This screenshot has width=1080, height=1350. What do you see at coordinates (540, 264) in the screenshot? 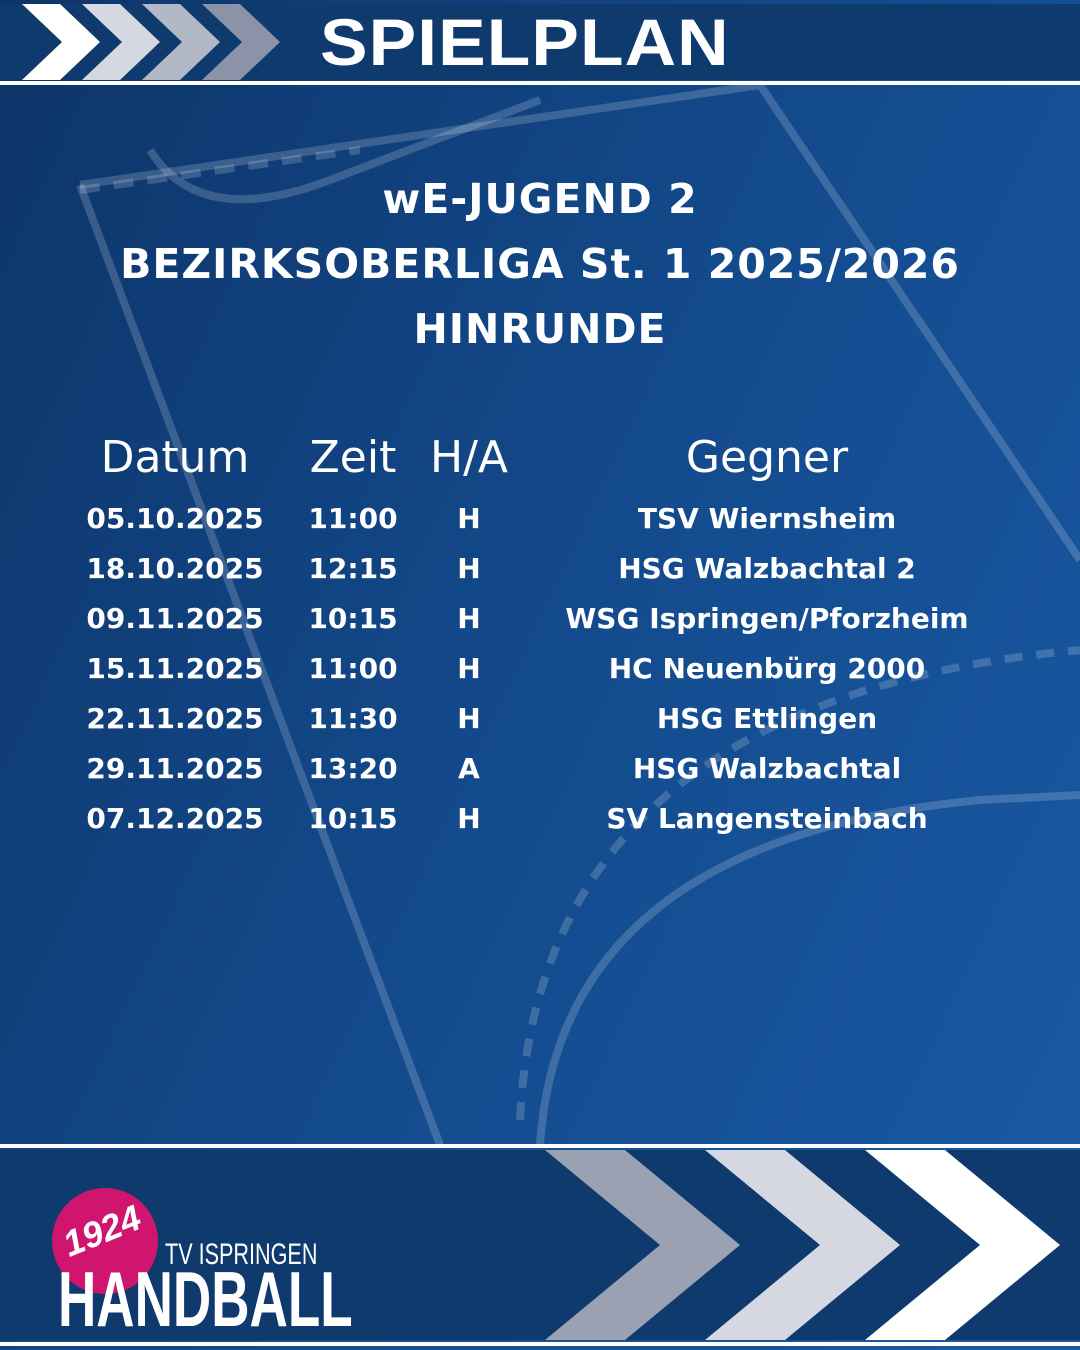
I see `league-name: BEZIRKSOBERLIGA St. 1 2025/2026` at bounding box center [540, 264].